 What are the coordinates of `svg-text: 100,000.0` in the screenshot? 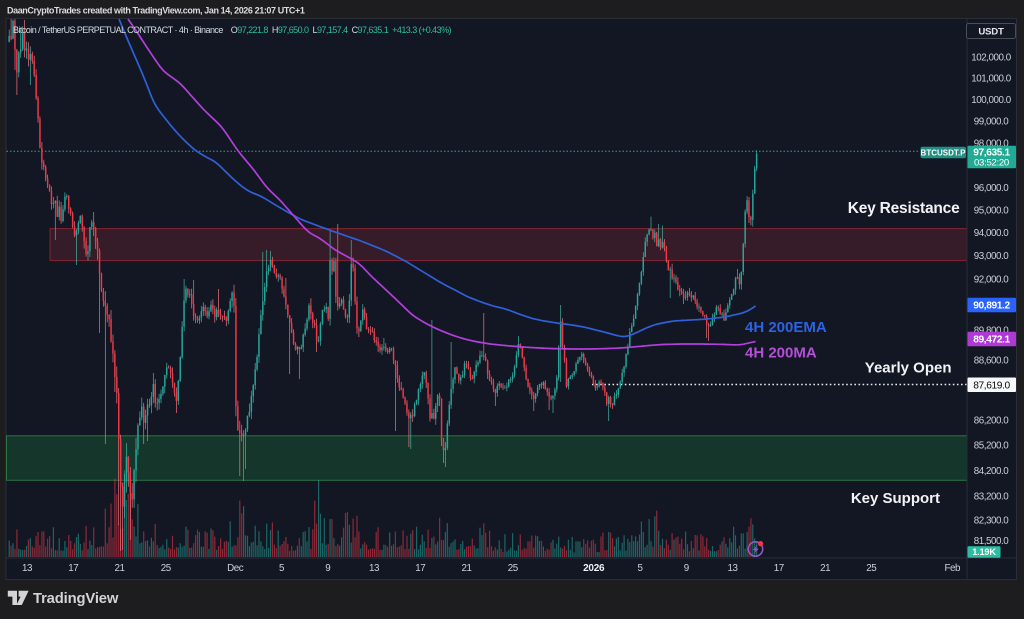 It's located at (991, 100).